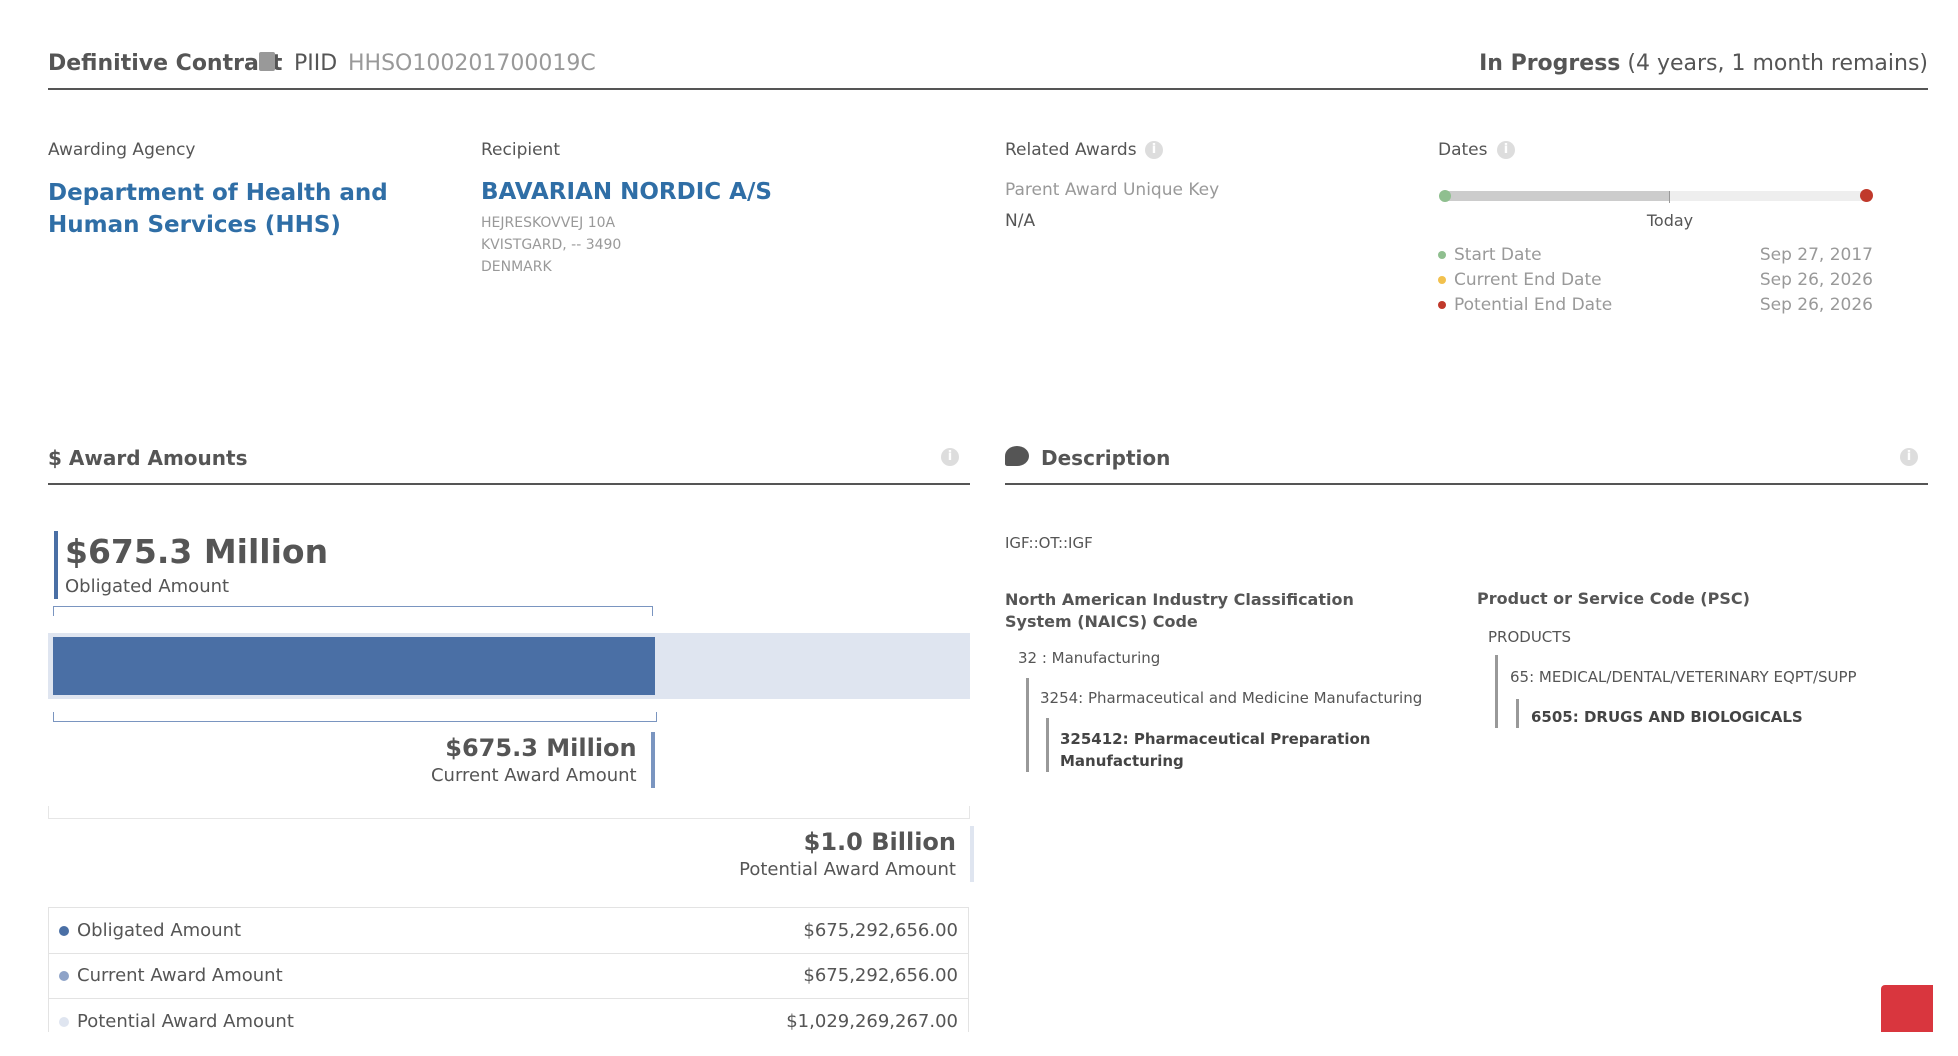 The width and height of the screenshot is (1958, 1056). Describe the element at coordinates (185, 1021) in the screenshot. I see `amount-label-text: Potential Award Amount` at that location.